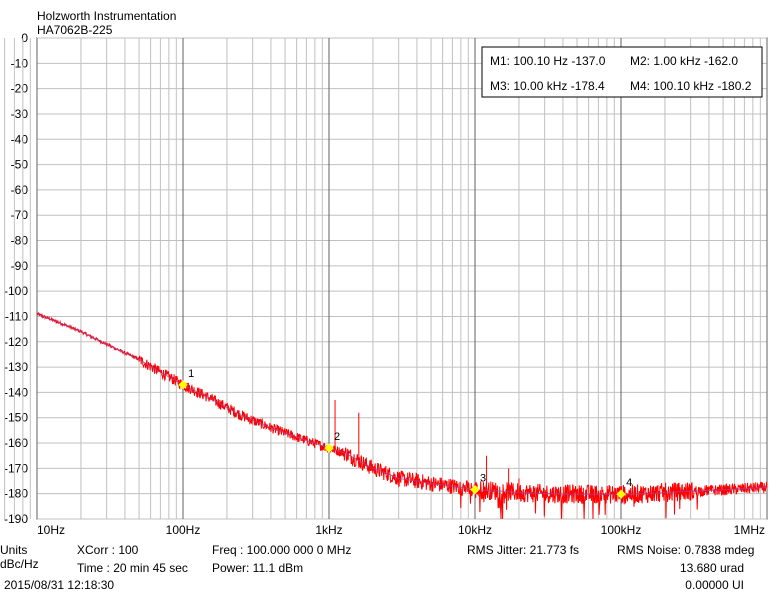 The width and height of the screenshot is (772, 592). Describe the element at coordinates (547, 86) in the screenshot. I see `marker-readout: M3: 10.00 kHz -178.4` at that location.